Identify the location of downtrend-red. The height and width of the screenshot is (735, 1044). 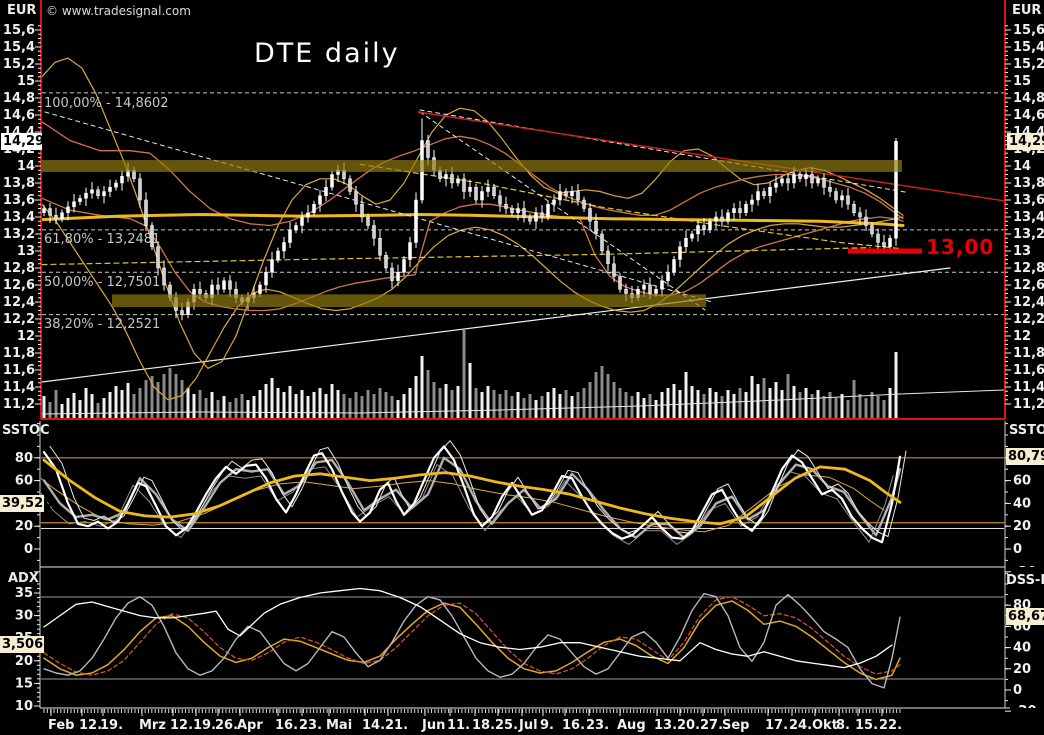
(710, 156).